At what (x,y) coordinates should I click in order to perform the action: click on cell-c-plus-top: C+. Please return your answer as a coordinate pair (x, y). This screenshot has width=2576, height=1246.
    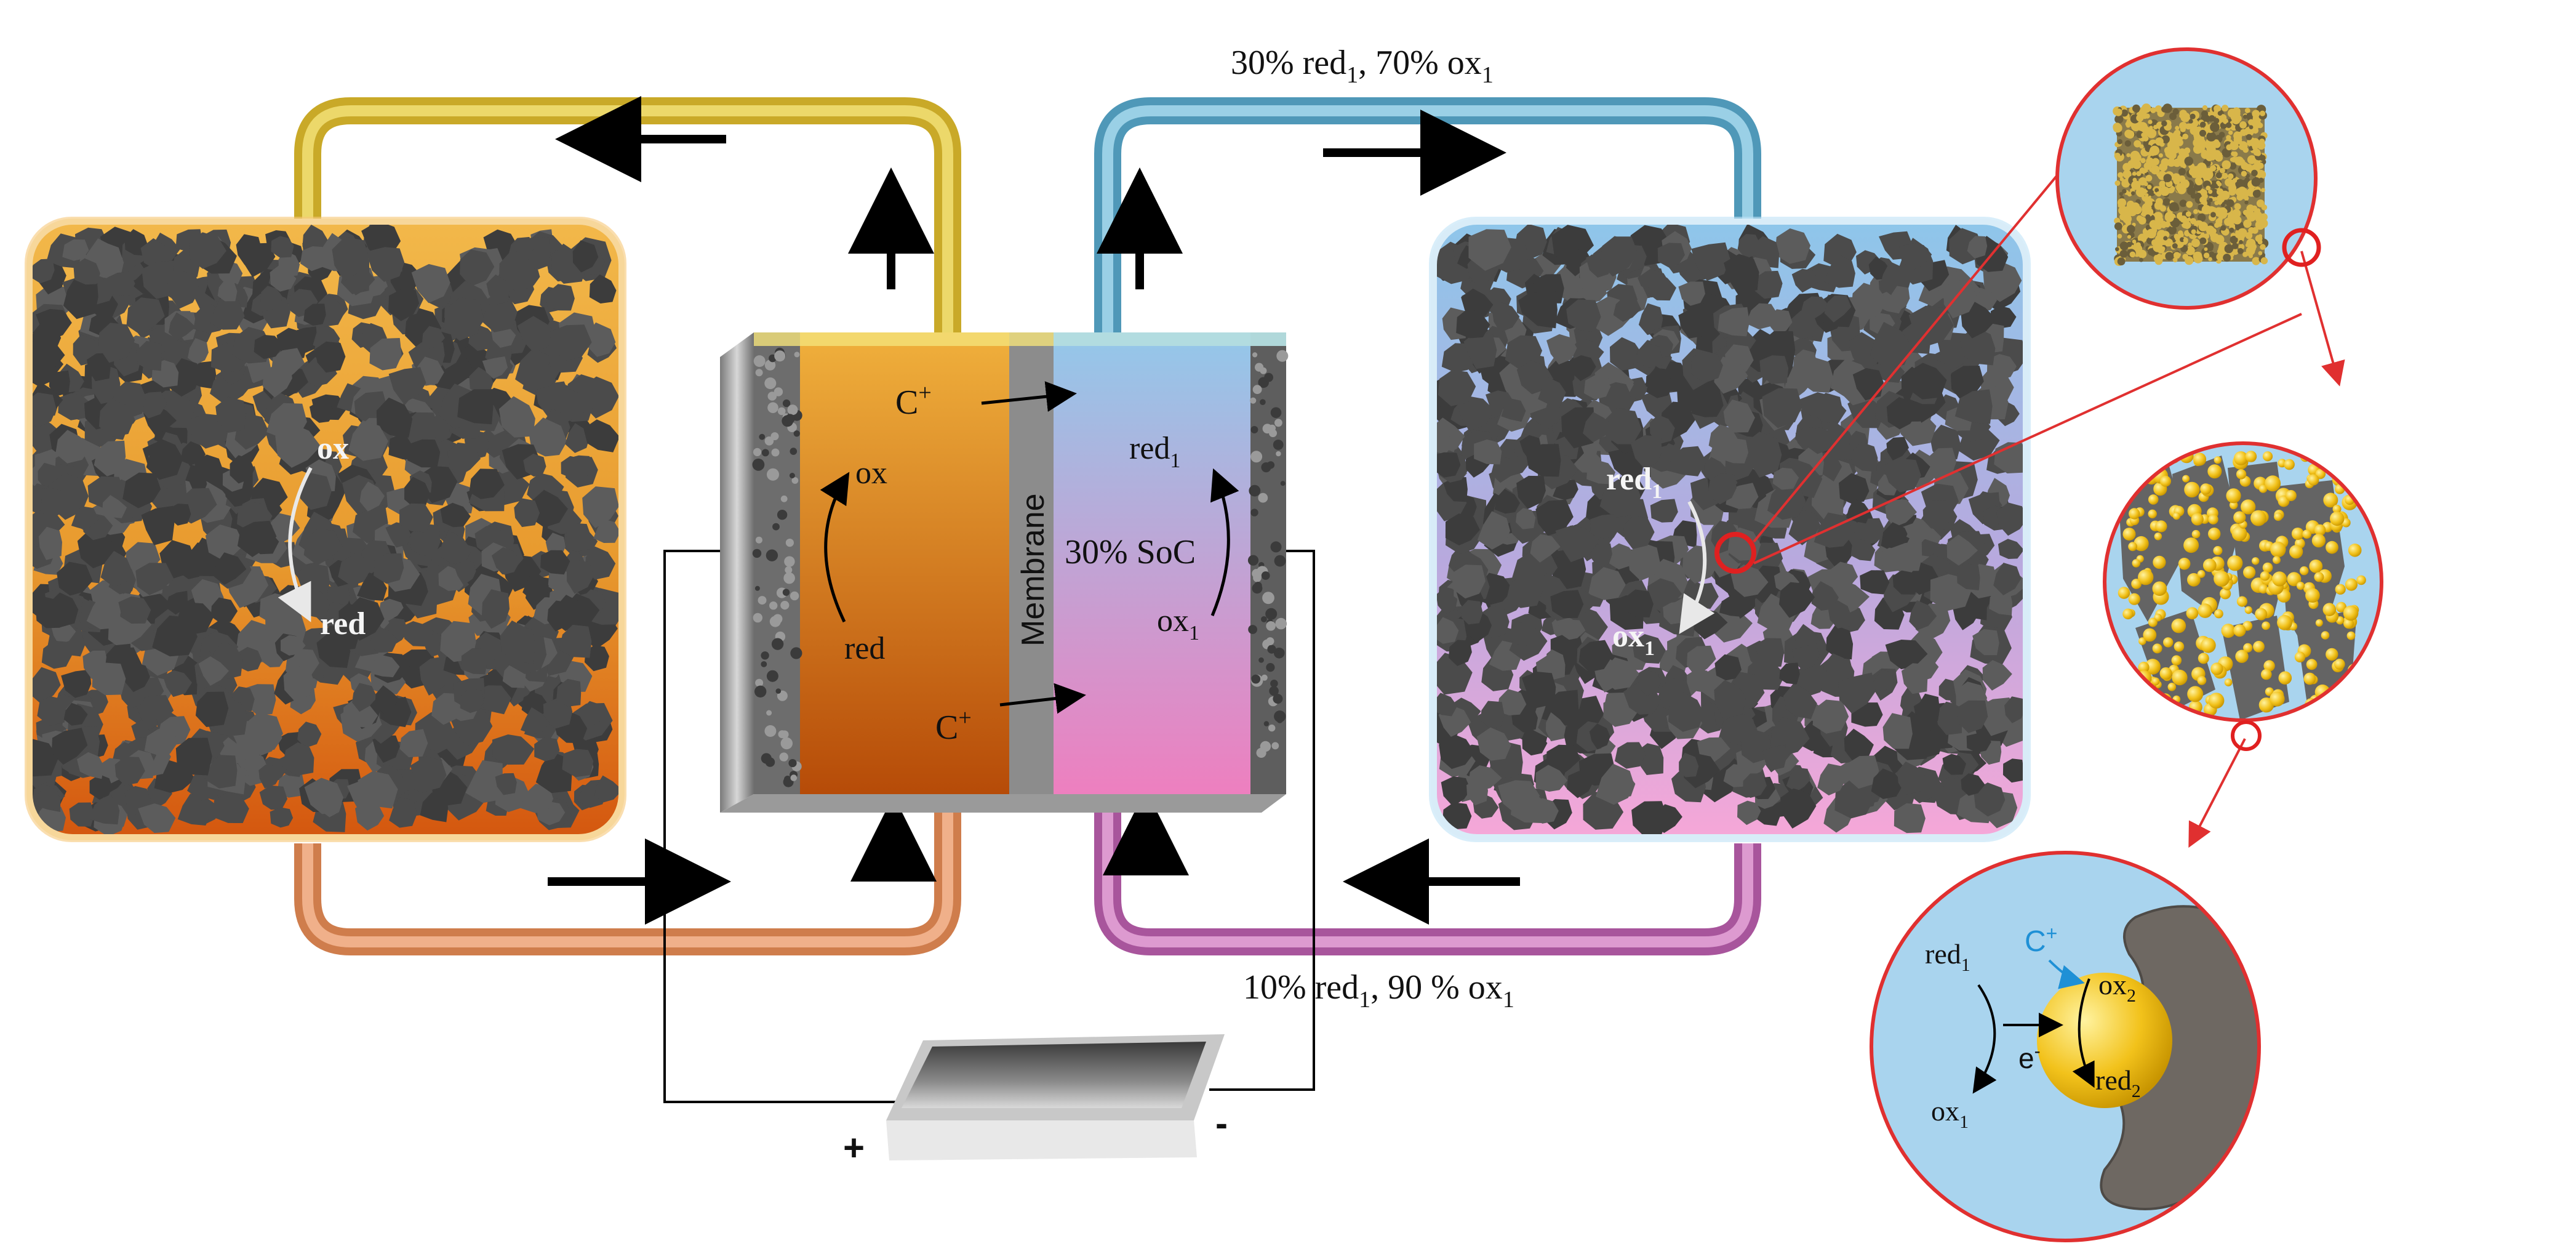
    Looking at the image, I should click on (913, 401).